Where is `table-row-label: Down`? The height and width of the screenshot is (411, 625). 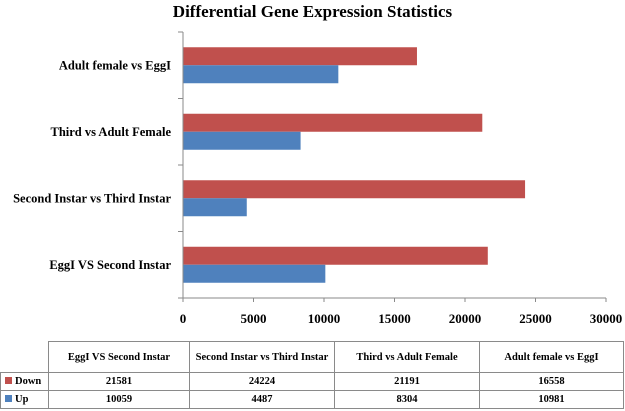 table-row-label: Down is located at coordinates (24, 381).